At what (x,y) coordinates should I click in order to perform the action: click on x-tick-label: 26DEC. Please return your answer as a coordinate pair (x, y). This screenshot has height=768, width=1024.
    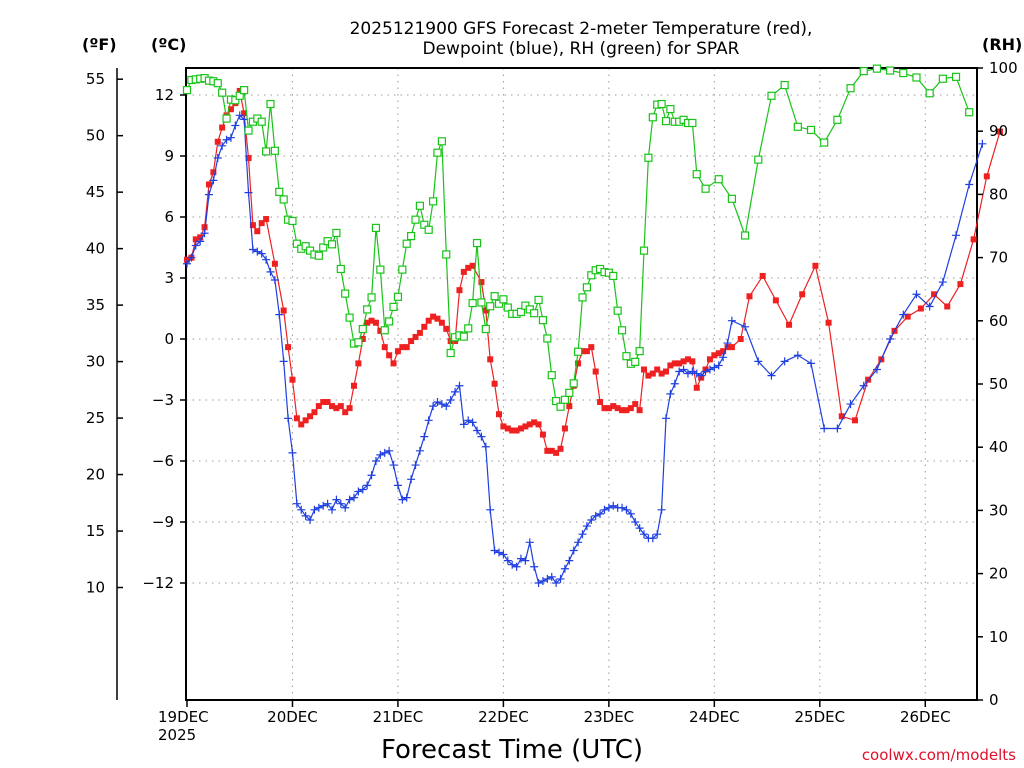
    Looking at the image, I should click on (925, 717).